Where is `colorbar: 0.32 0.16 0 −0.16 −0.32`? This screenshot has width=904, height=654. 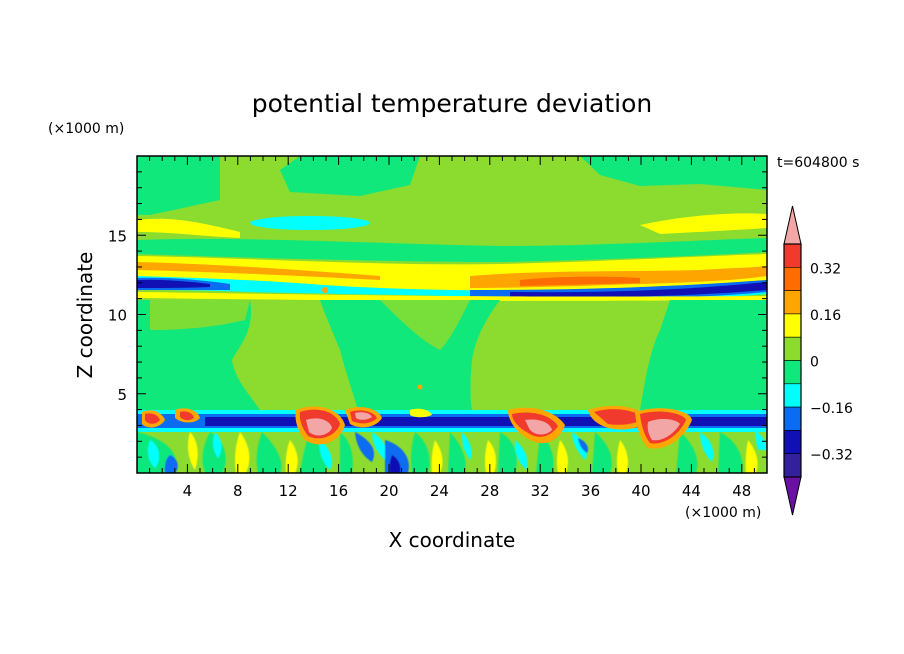 colorbar: 0.32 0.16 0 −0.16 −0.32 is located at coordinates (818, 360).